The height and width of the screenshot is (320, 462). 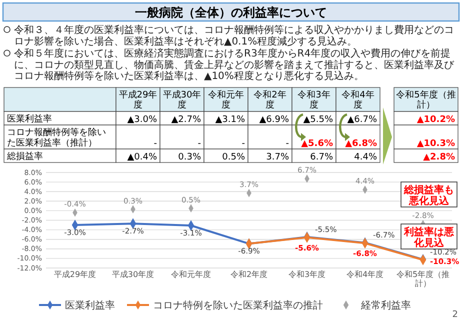 What do you see at coordinates (29, 119) in the screenshot?
I see `category-label: 医業利益率` at bounding box center [29, 119].